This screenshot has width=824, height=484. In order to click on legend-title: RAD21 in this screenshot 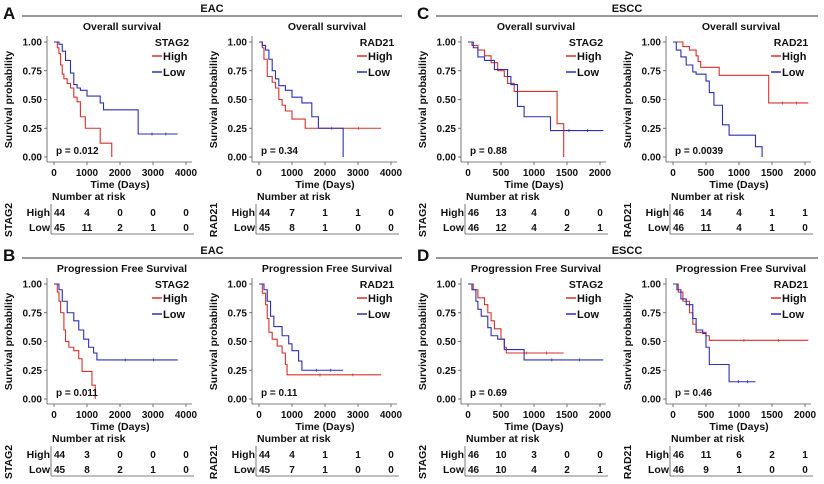, I will do `click(377, 285)`.